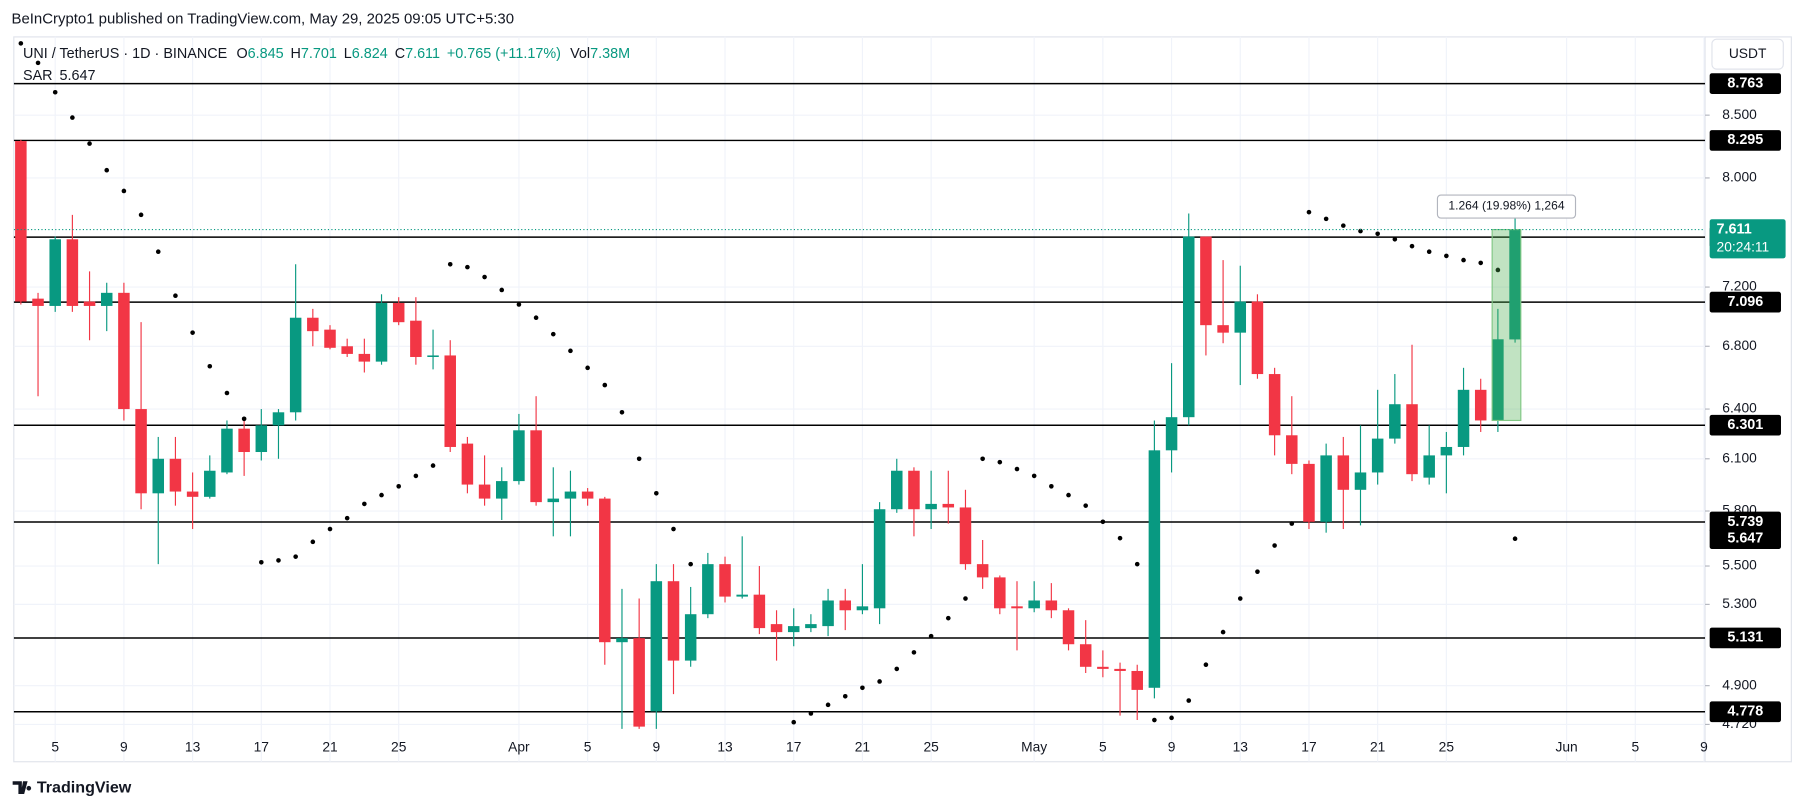 This screenshot has width=1804, height=809. I want to click on x-tick-label: 5, so click(55, 747).